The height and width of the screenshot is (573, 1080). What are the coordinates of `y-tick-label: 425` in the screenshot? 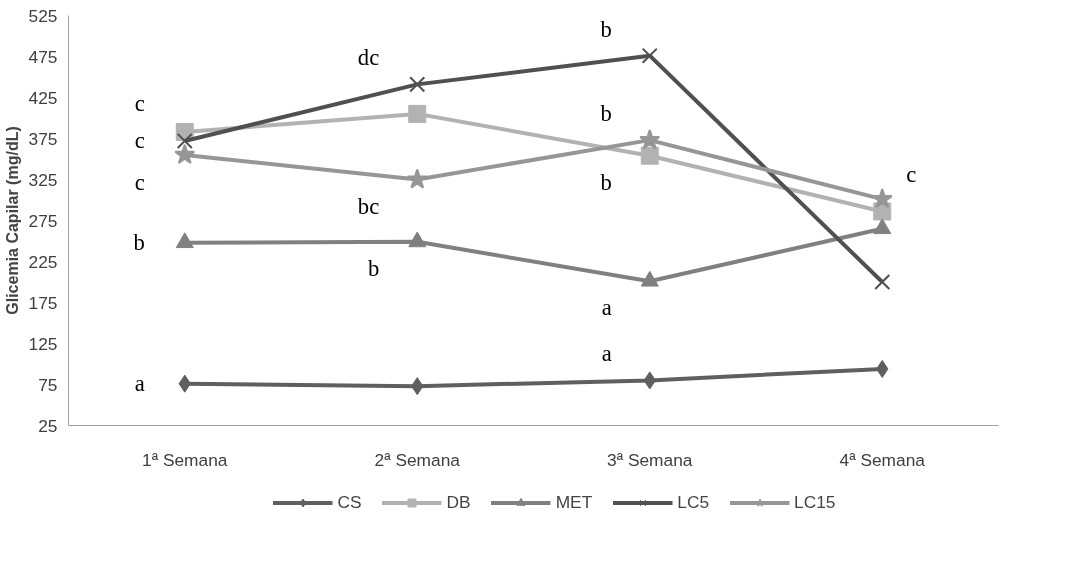 It's located at (43, 97).